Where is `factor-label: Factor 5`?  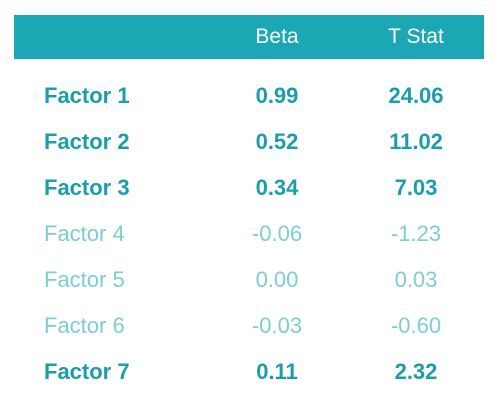 factor-label: Factor 5 is located at coordinates (84, 279).